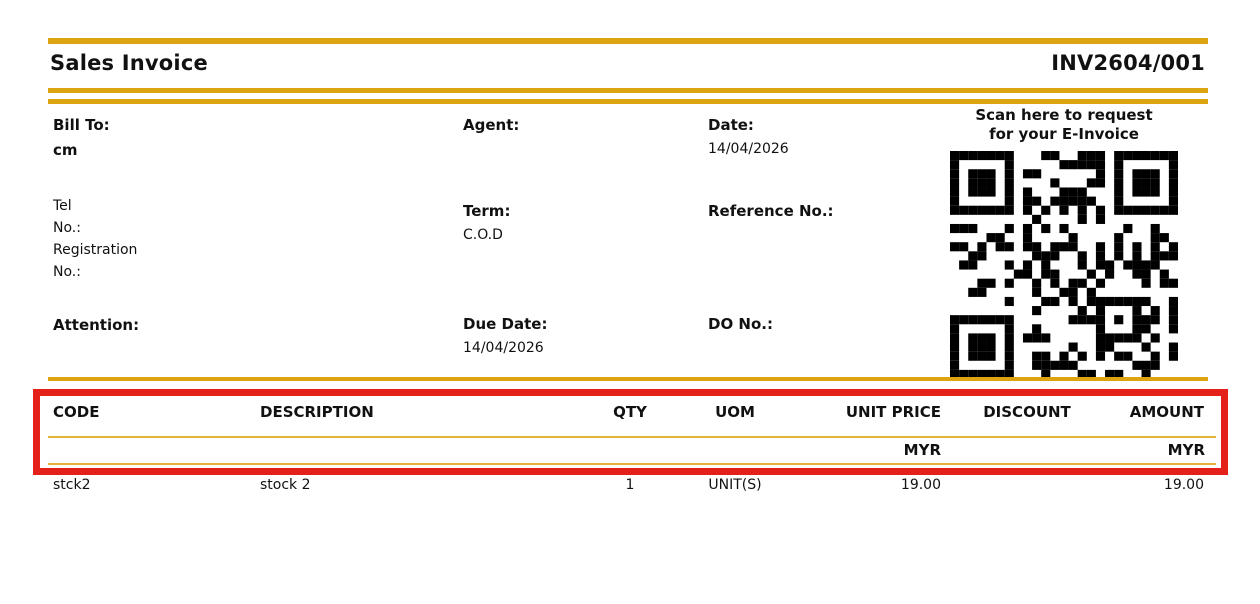 The width and height of the screenshot is (1260, 604). Describe the element at coordinates (771, 211) in the screenshot. I see `reference-no-label: Reference No.:` at that location.